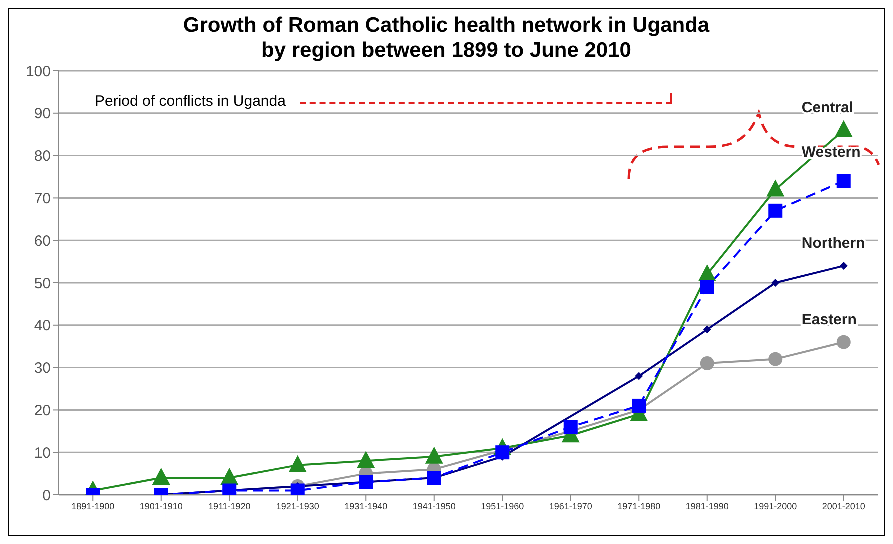 The width and height of the screenshot is (893, 544). Describe the element at coordinates (446, 38) in the screenshot. I see `chart-title: Growth of Roman Catholic health network in Uganda by region between 1899 to June 2010` at that location.